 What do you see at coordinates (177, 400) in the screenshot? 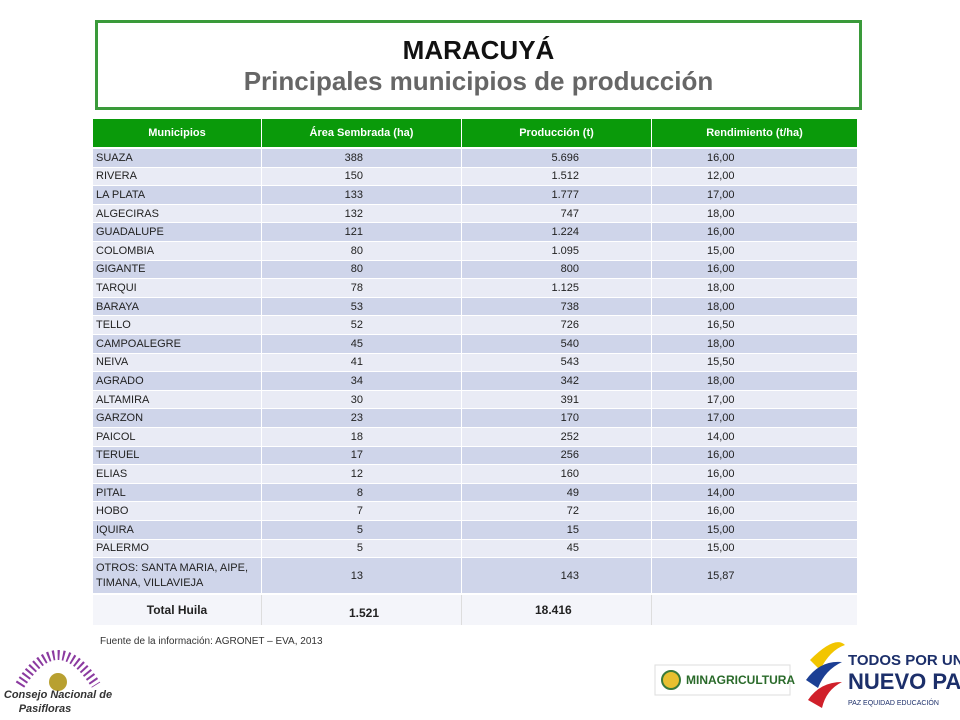
I see `municipio-cell: ALTAMIRA` at bounding box center [177, 400].